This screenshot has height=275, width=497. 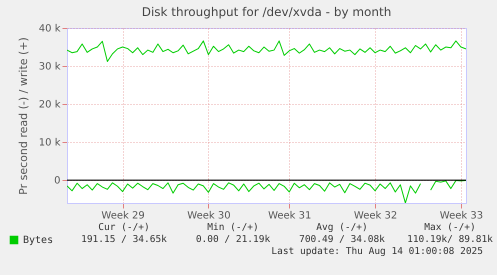 What do you see at coordinates (57, 181) in the screenshot?
I see `y-tick-label: 0` at bounding box center [57, 181].